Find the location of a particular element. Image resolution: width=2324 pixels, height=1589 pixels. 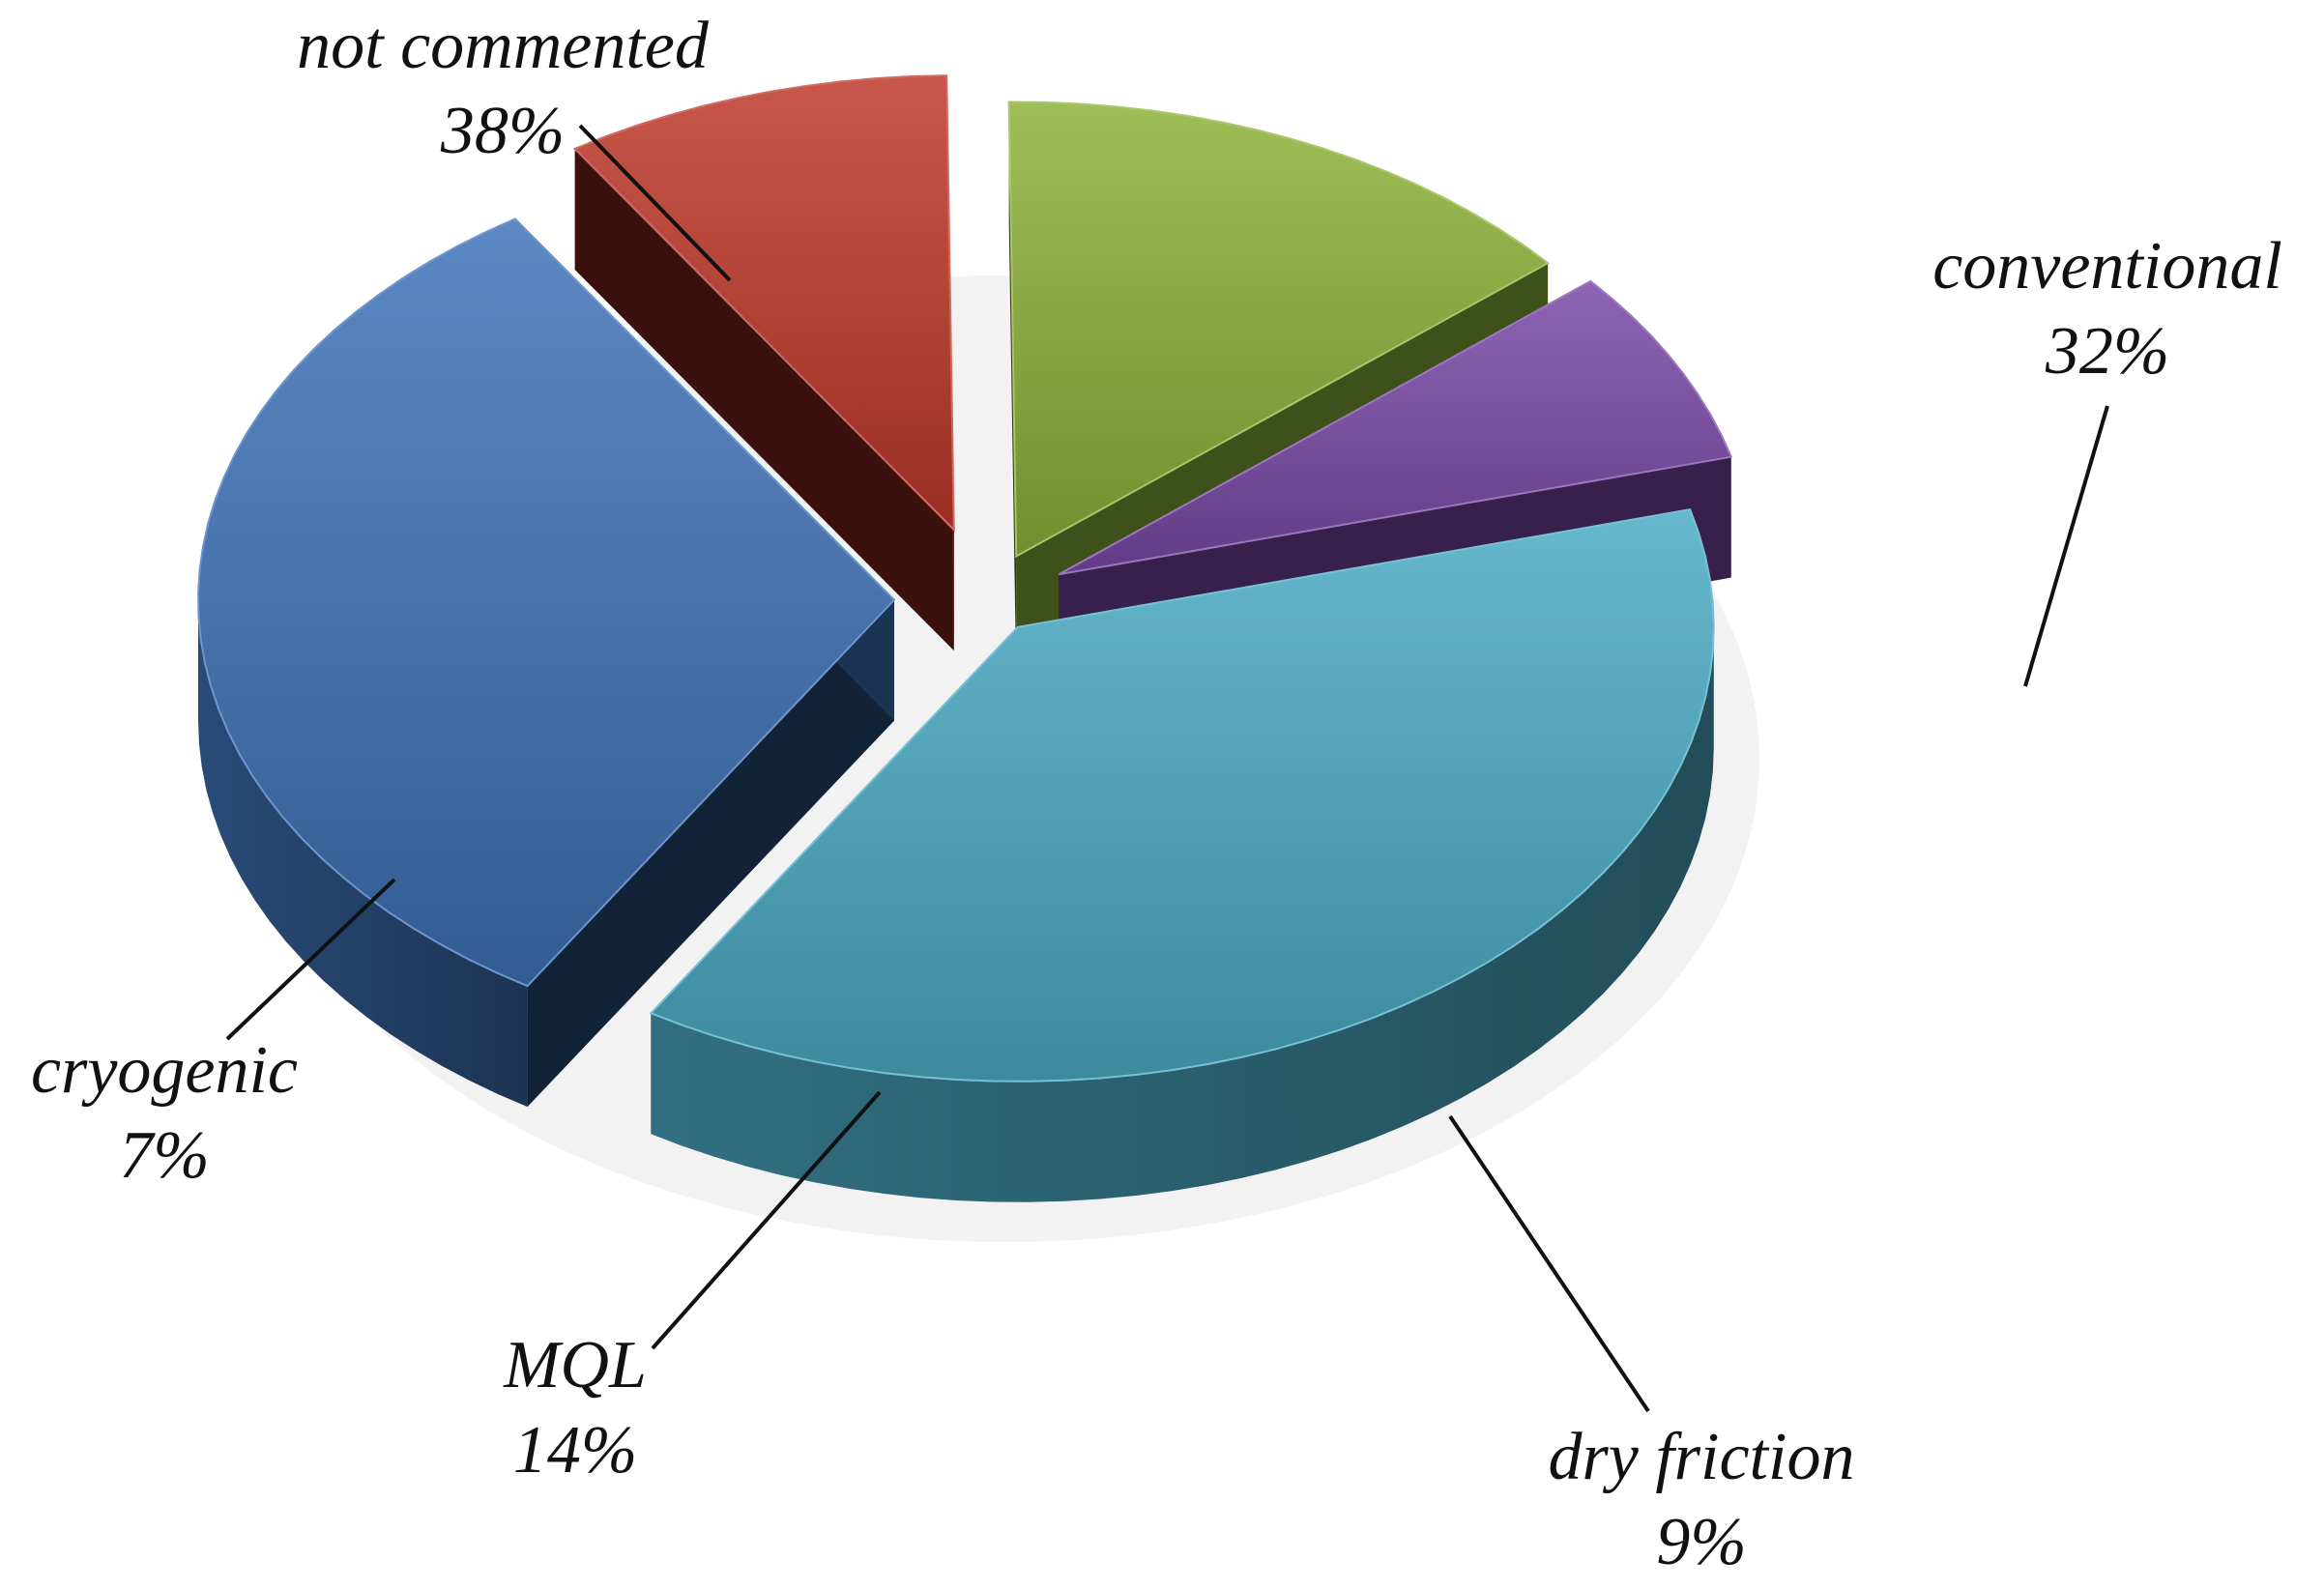

value-label-conventional: 32% is located at coordinates (2107, 351).